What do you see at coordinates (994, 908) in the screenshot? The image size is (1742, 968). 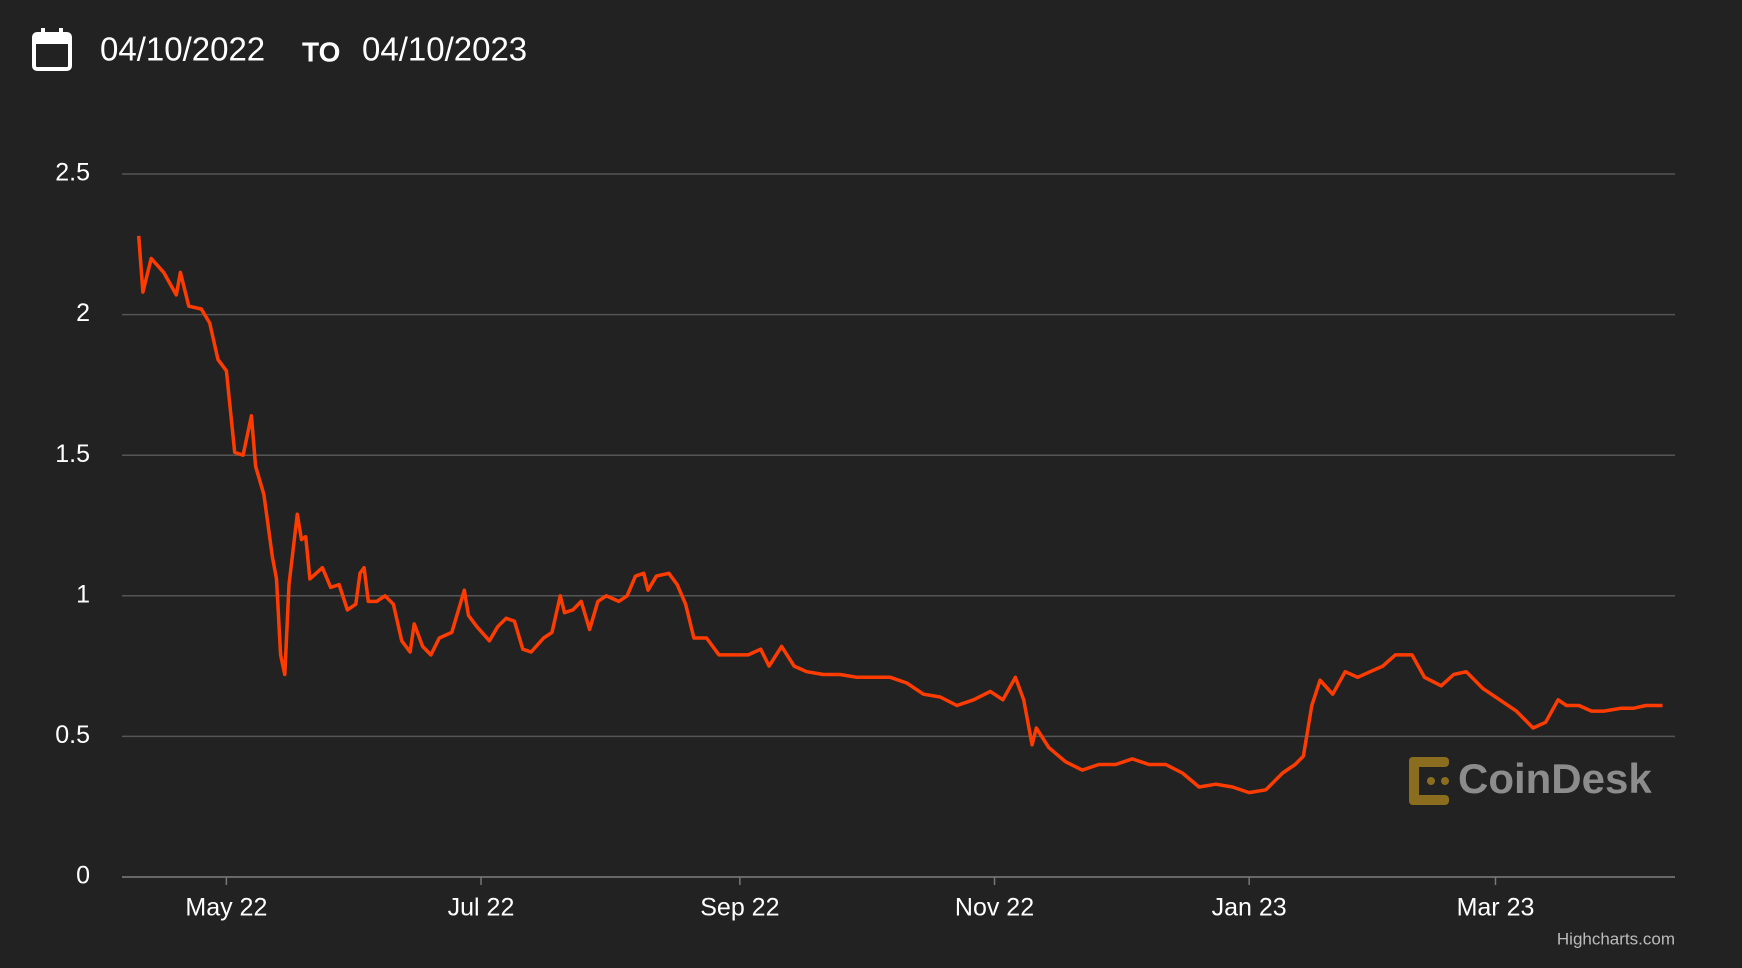 I see `x-tick-label: Nov 22` at bounding box center [994, 908].